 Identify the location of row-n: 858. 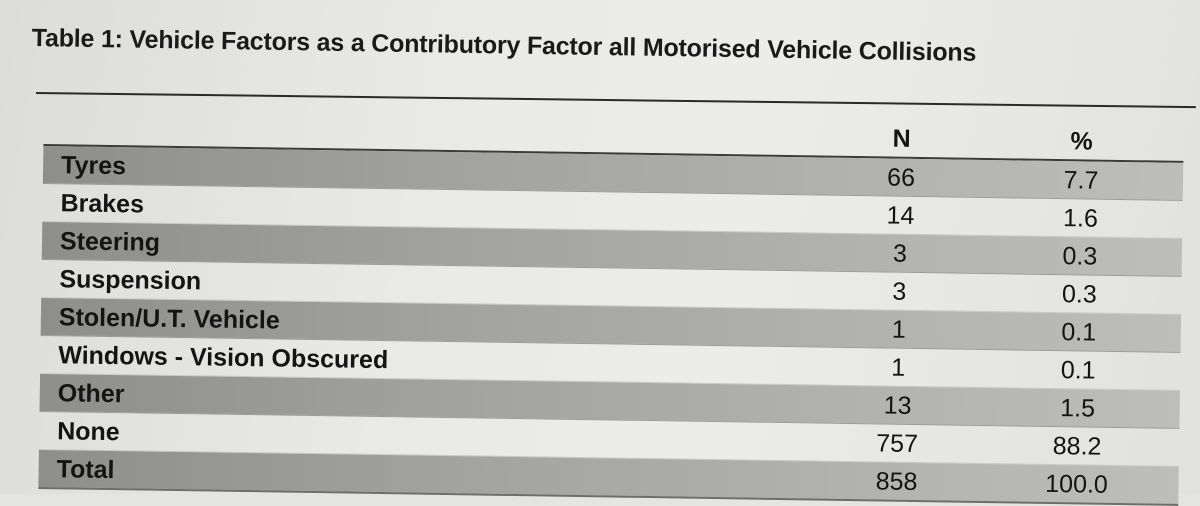
(896, 481).